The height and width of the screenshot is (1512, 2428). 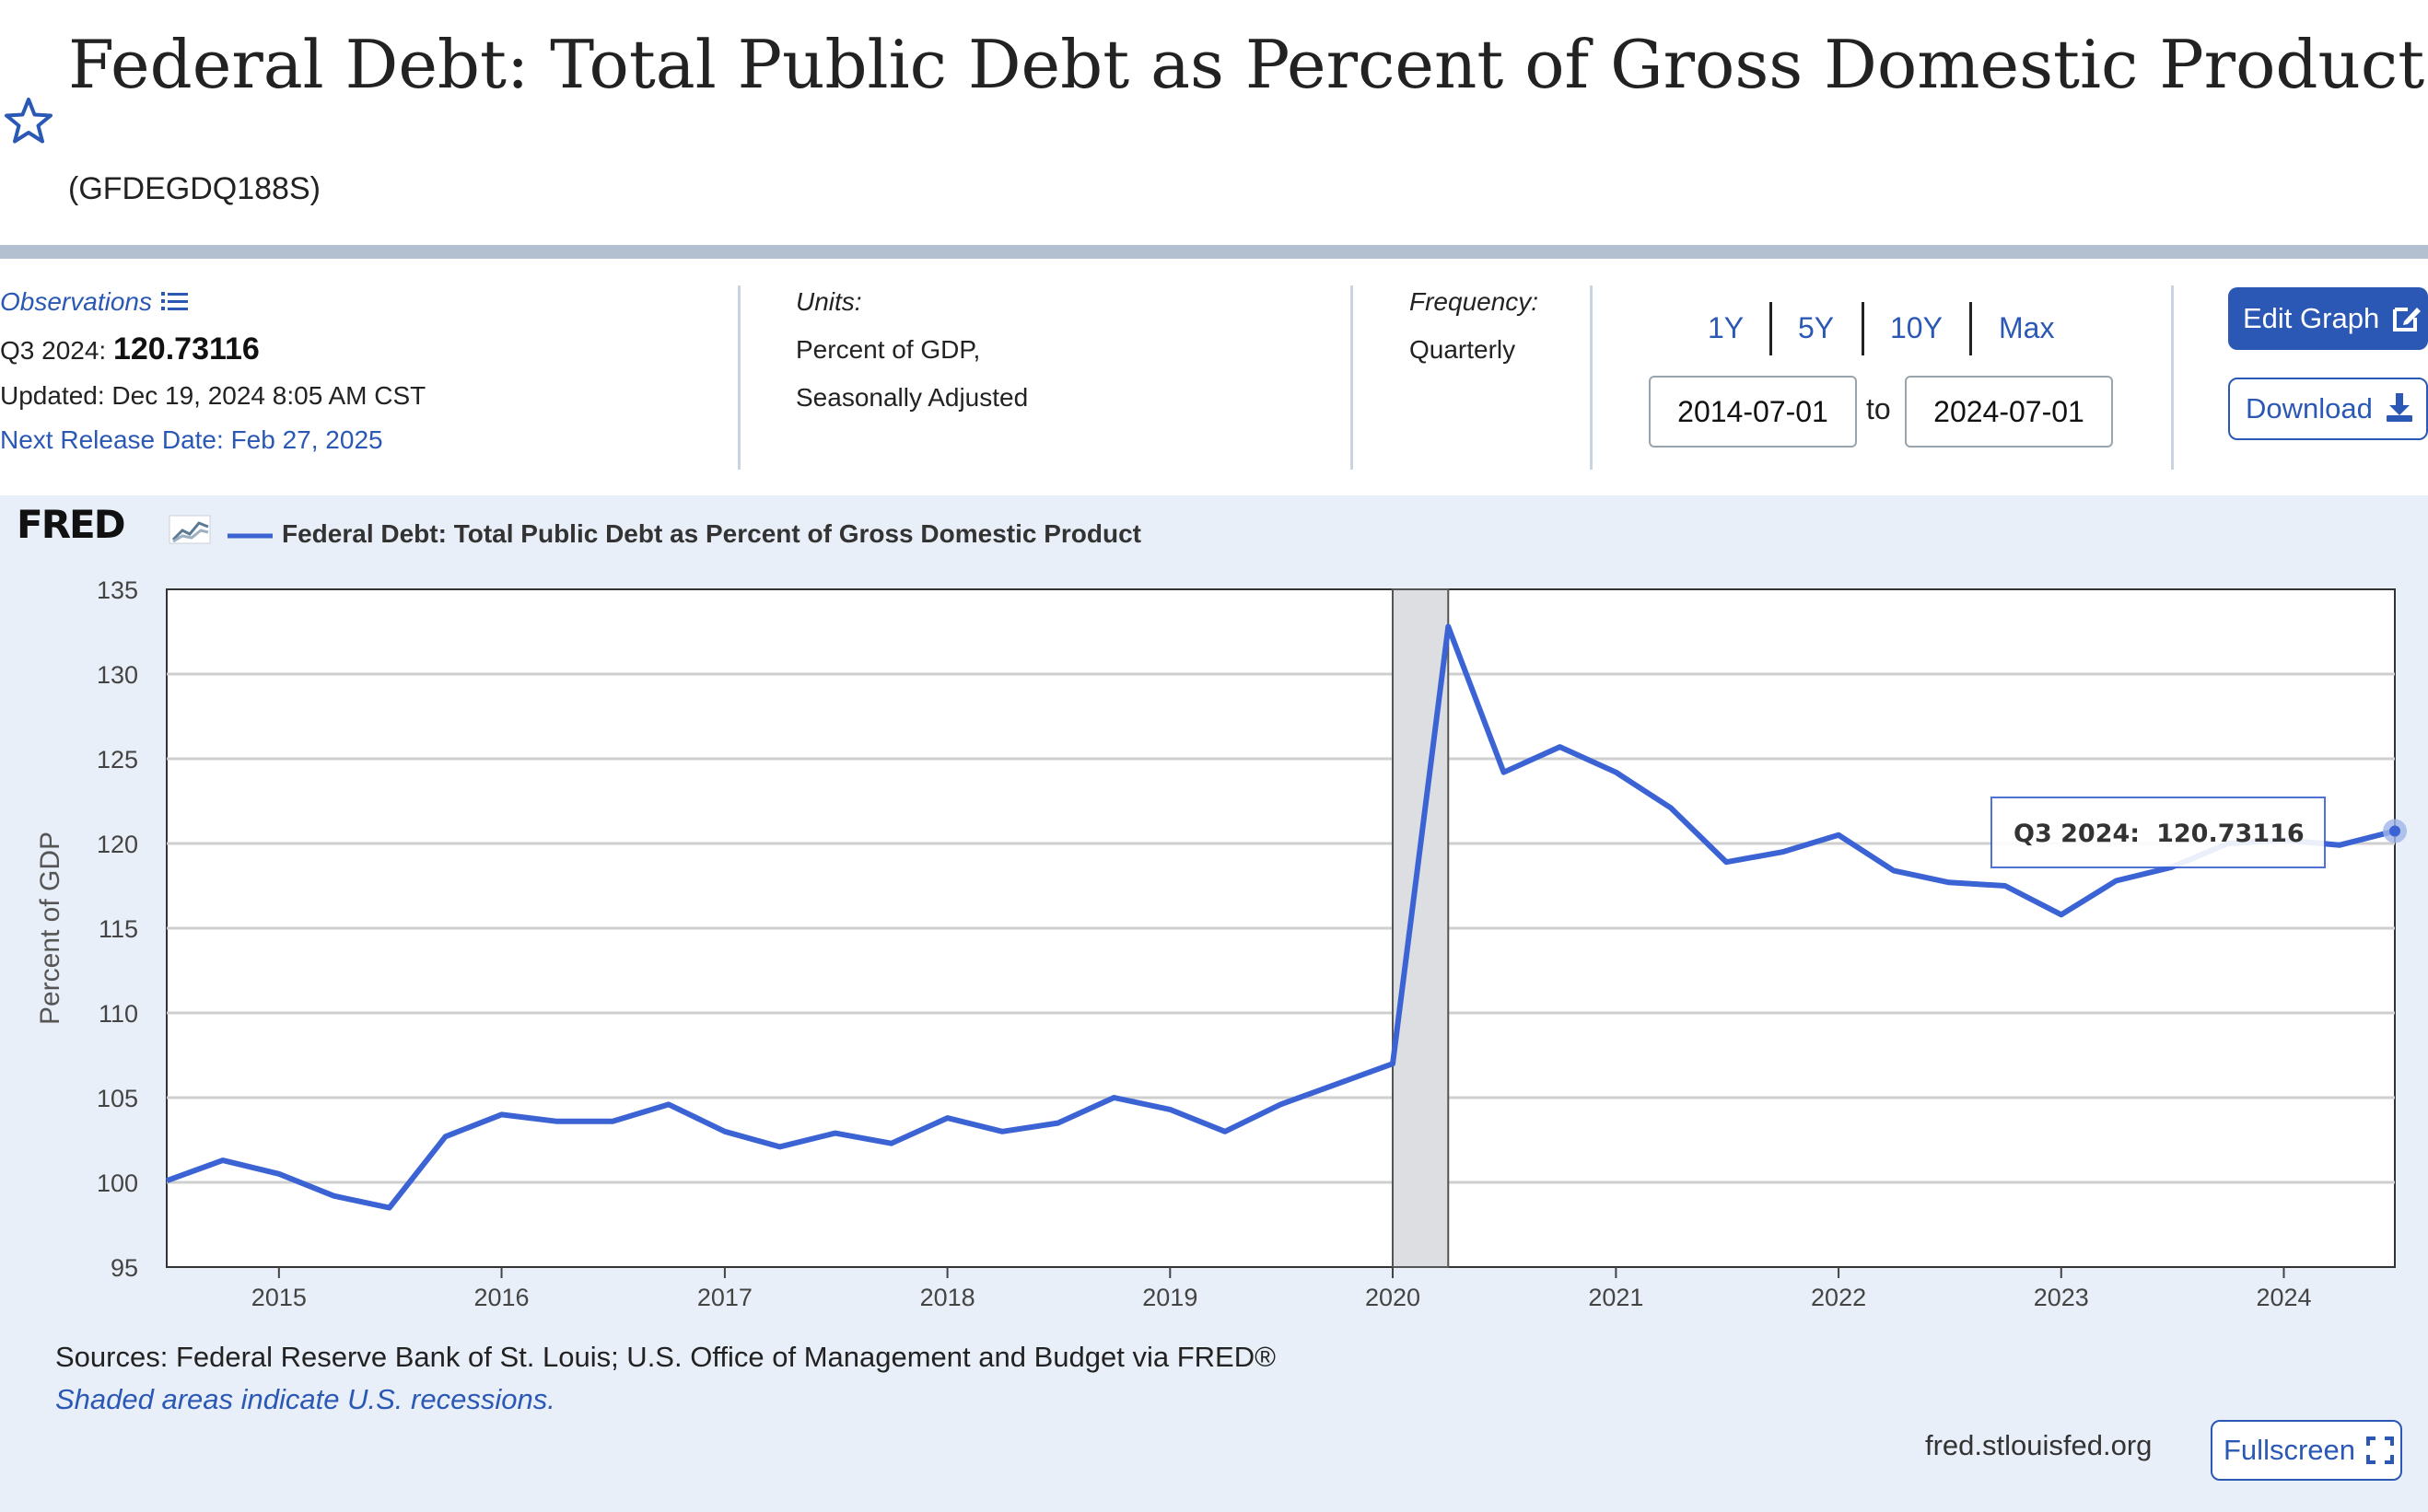 What do you see at coordinates (194, 188) in the screenshot?
I see `series-id: (GFDEGDQ188S)` at bounding box center [194, 188].